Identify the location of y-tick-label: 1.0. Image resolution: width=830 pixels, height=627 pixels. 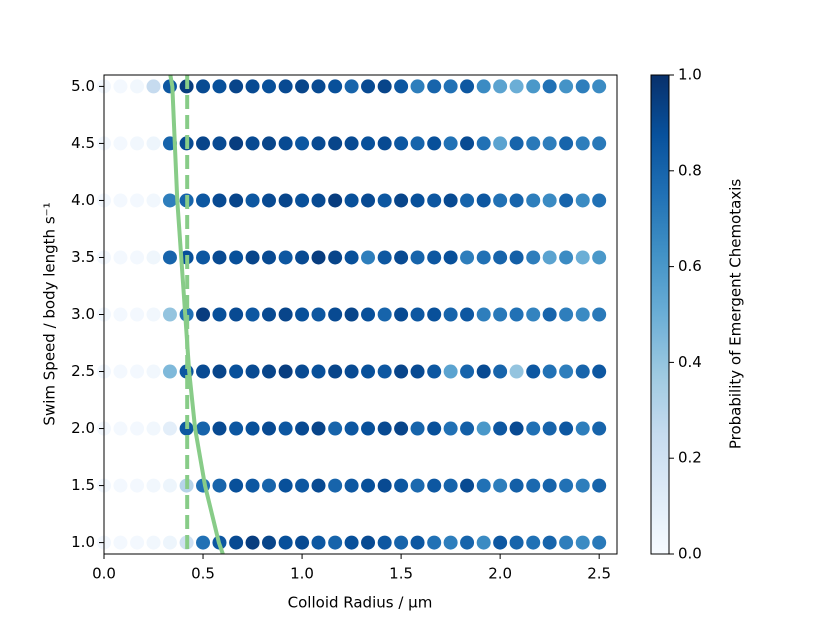
(83, 542).